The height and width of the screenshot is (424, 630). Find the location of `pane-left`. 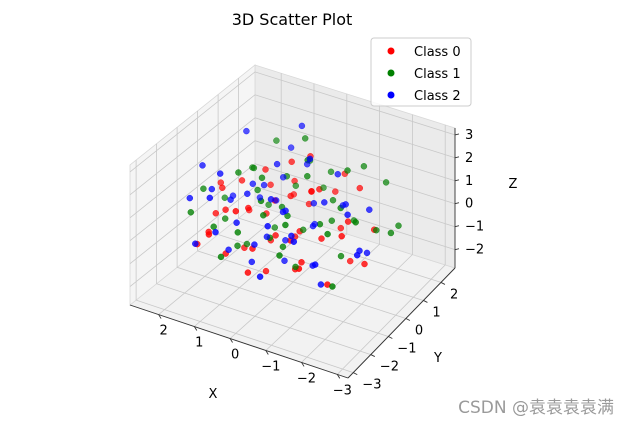

pane-left is located at coordinates (192, 185).